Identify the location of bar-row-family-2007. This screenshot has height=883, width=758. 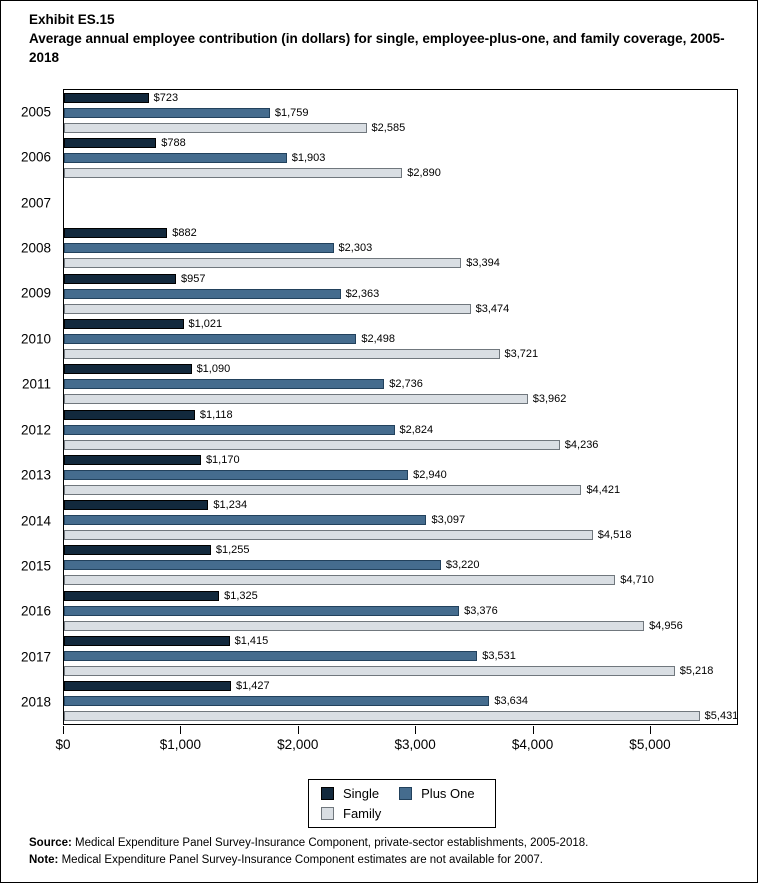
(400, 218).